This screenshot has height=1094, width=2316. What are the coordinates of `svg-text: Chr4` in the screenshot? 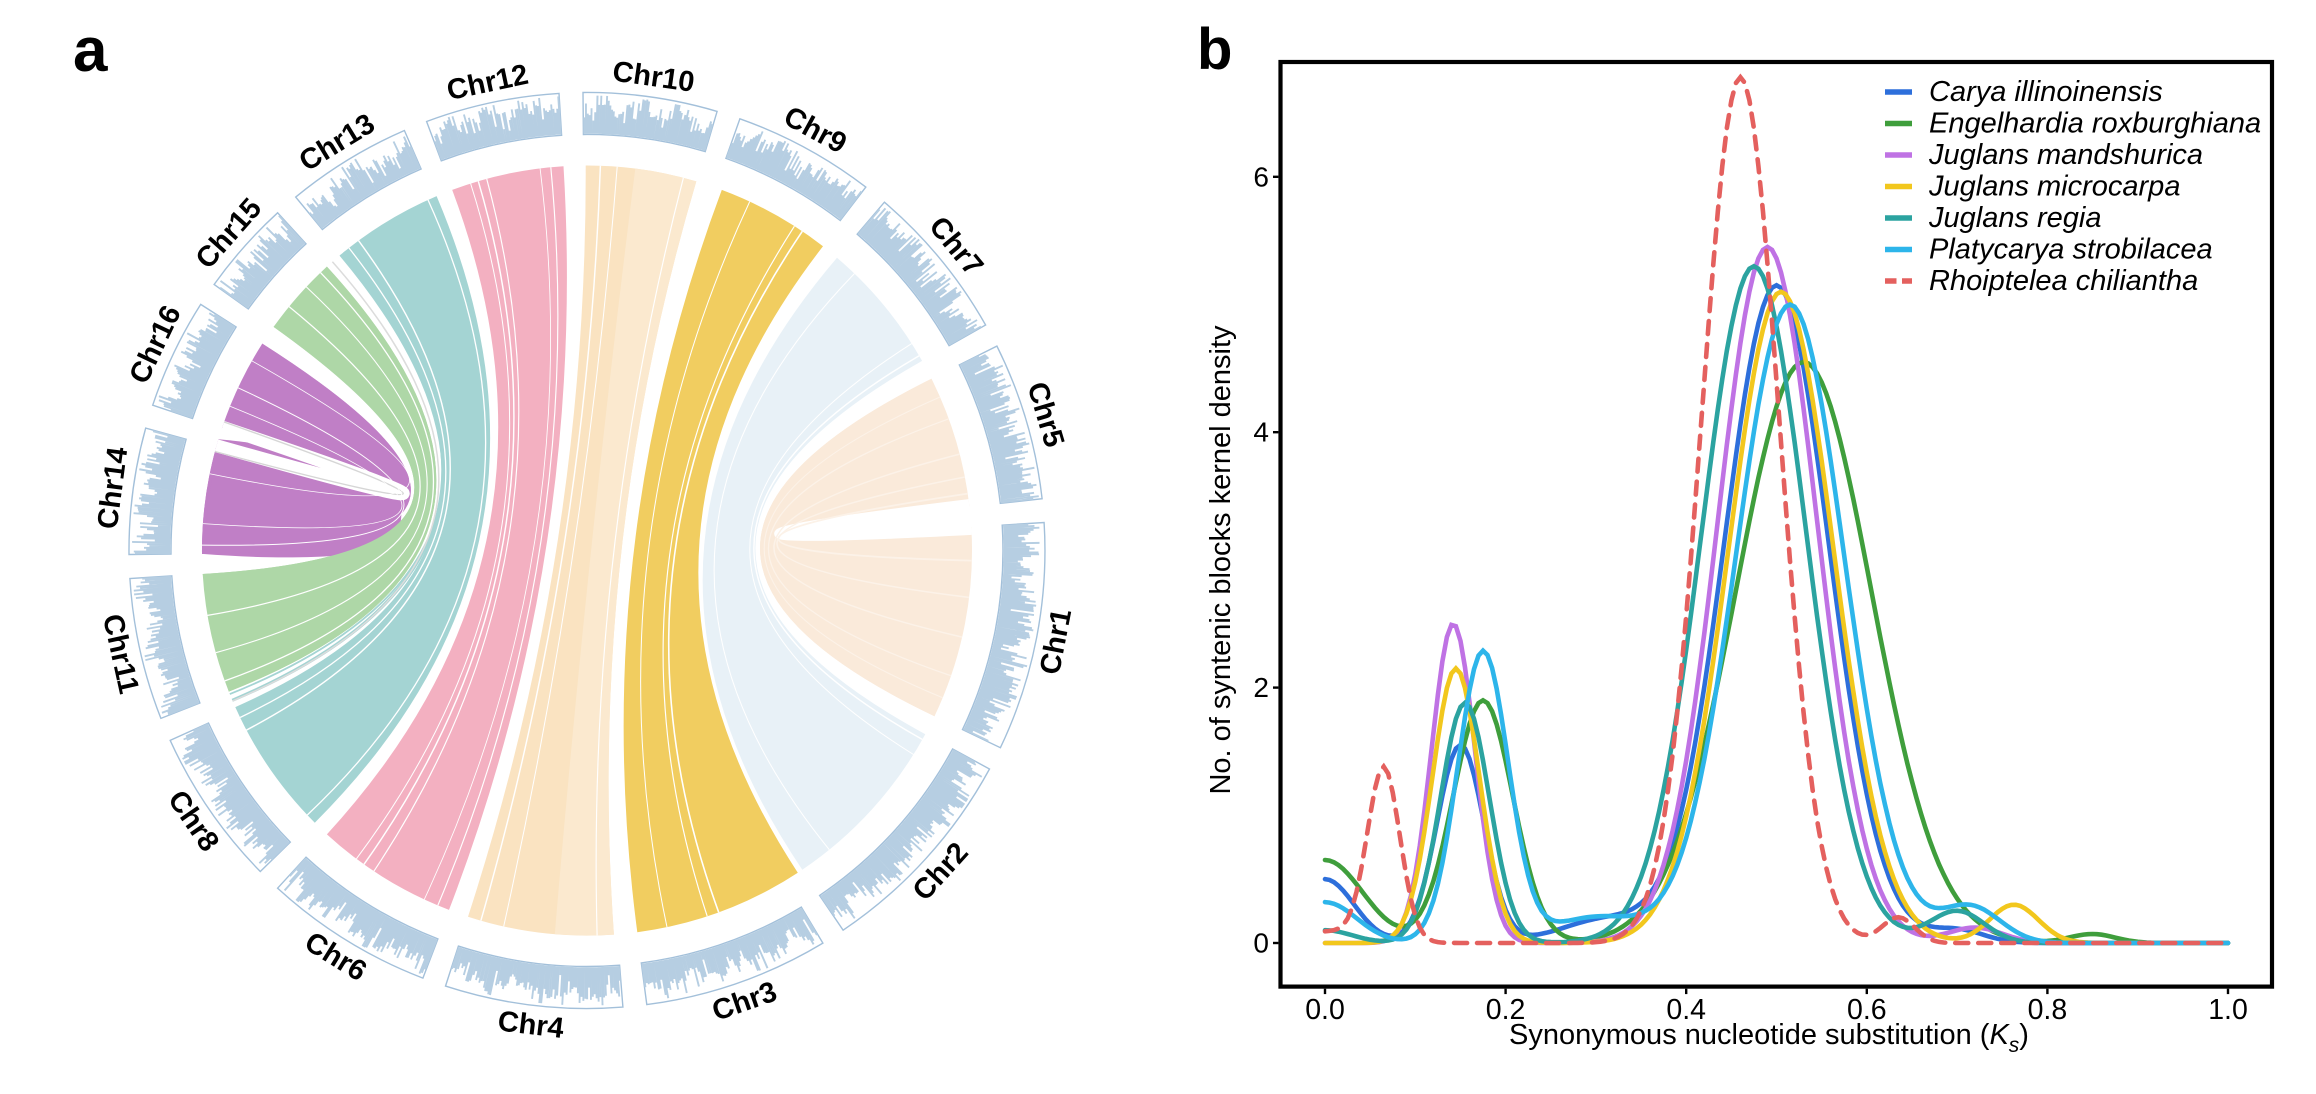 It's located at (530, 1025).